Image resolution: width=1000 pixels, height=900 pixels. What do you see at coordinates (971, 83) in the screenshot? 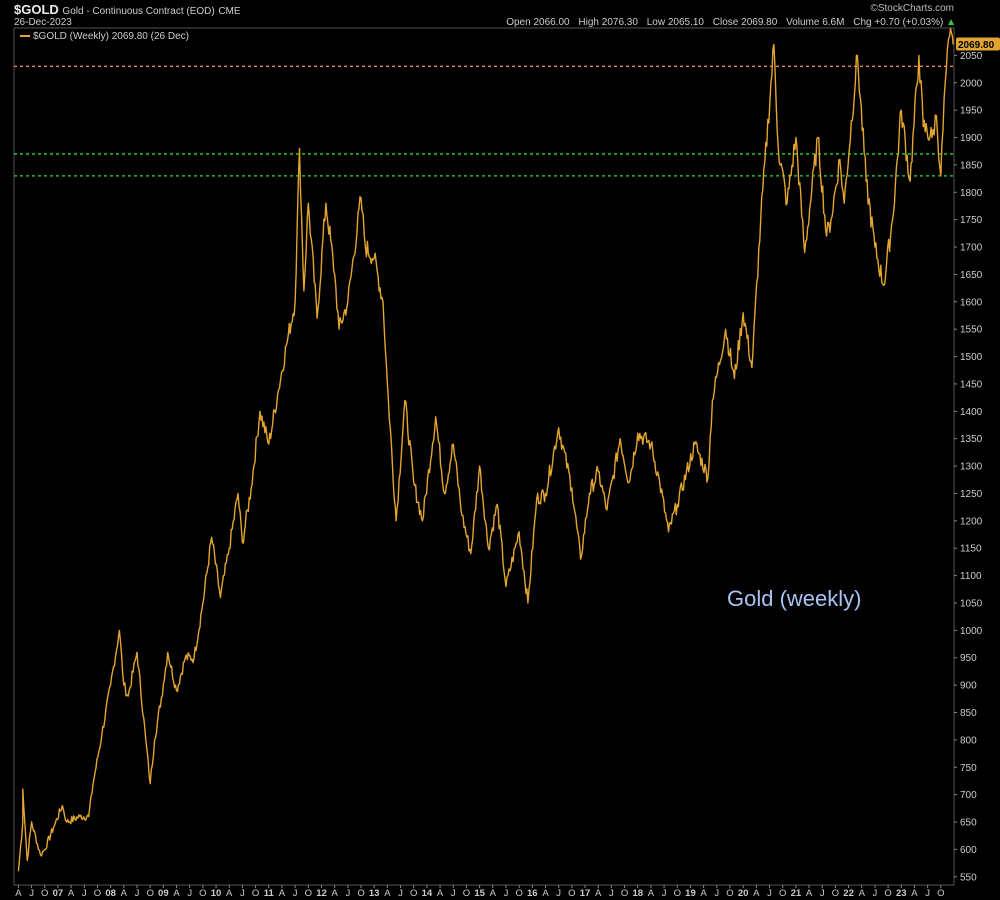
I see `y-tick-label: 2000` at bounding box center [971, 83].